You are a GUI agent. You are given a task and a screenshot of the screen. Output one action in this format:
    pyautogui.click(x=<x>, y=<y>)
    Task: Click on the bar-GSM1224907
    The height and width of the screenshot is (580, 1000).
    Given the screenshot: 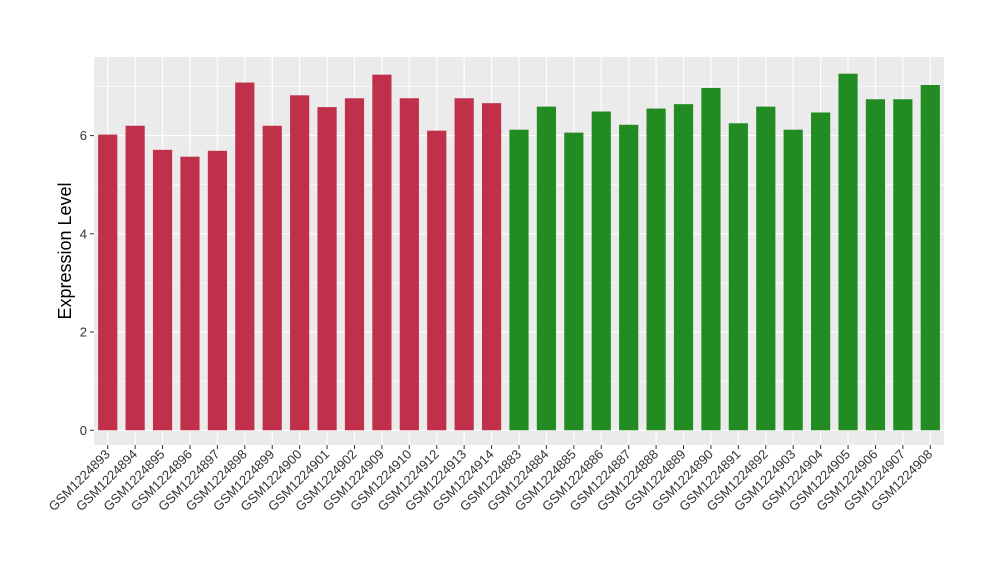 What is the action you would take?
    pyautogui.click(x=903, y=265)
    